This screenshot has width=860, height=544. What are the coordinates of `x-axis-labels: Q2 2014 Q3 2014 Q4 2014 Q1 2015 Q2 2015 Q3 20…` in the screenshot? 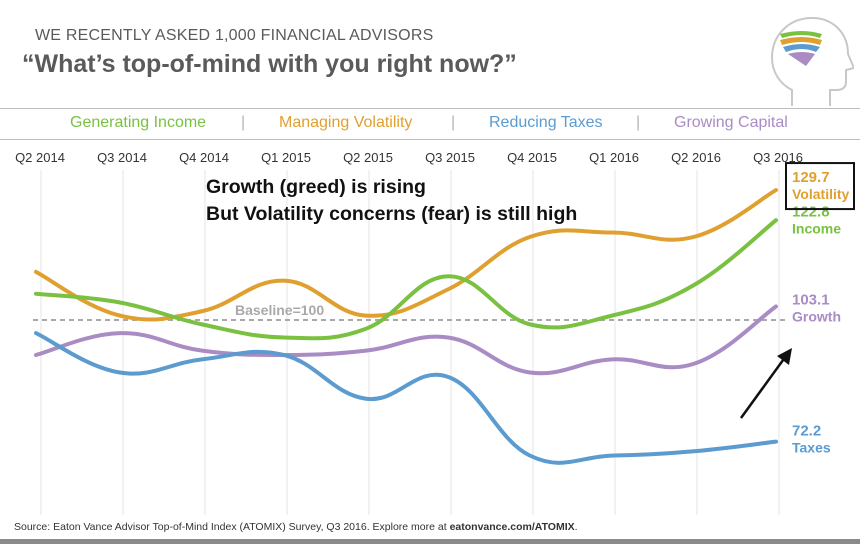 It's located at (430, 159).